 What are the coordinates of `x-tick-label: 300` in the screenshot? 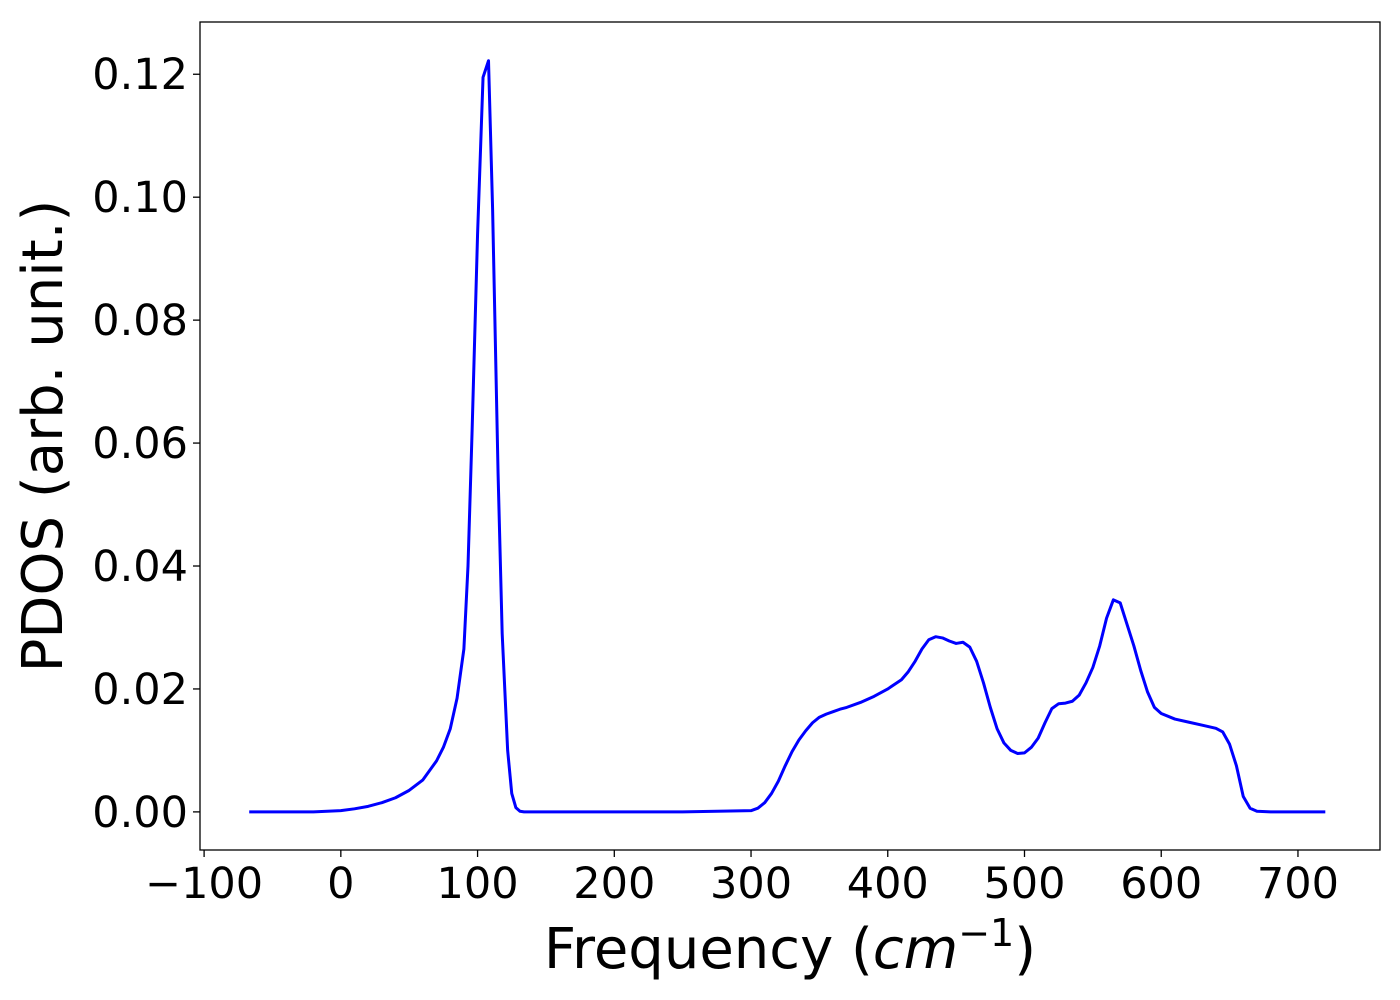 It's located at (751, 884).